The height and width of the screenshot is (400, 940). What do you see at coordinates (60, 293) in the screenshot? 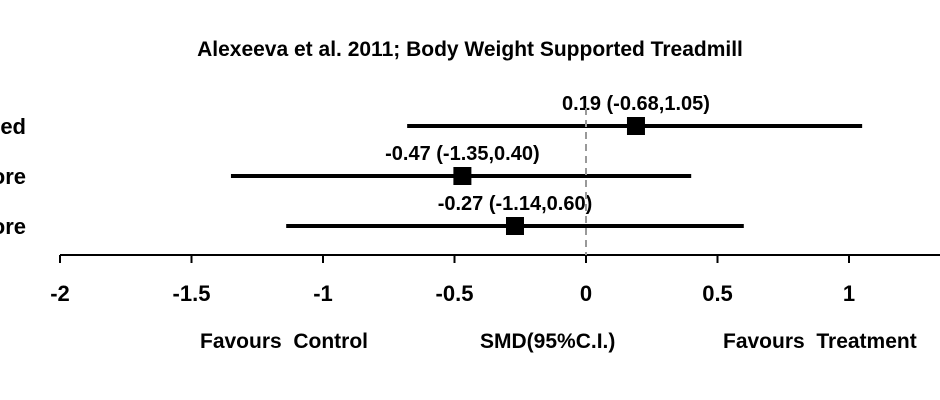
I see `x-tick-label: -2` at bounding box center [60, 293].